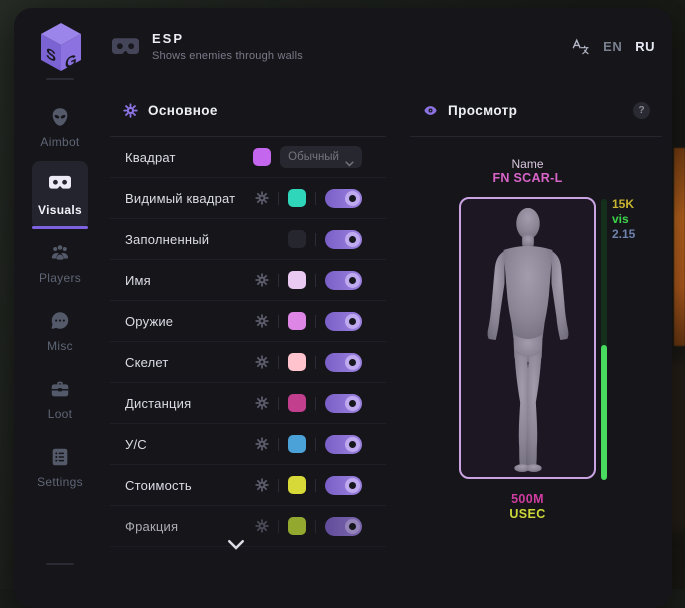 This screenshot has width=685, height=608. I want to click on setting-row: Фракция, so click(248, 526).